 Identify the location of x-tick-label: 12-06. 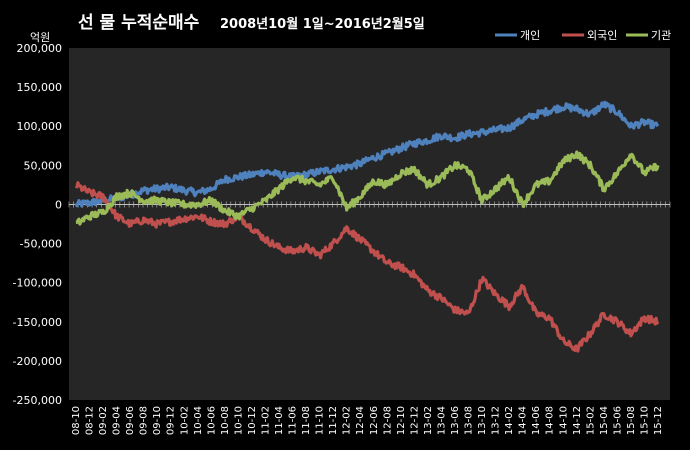
(374, 420).